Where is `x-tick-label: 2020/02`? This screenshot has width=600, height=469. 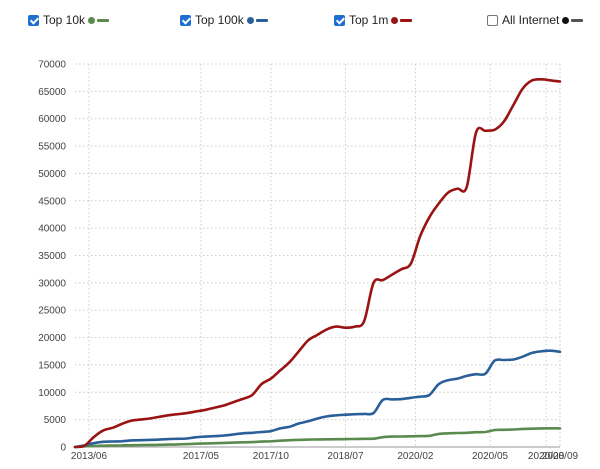 x-tick-label: 2020/02 is located at coordinates (415, 456).